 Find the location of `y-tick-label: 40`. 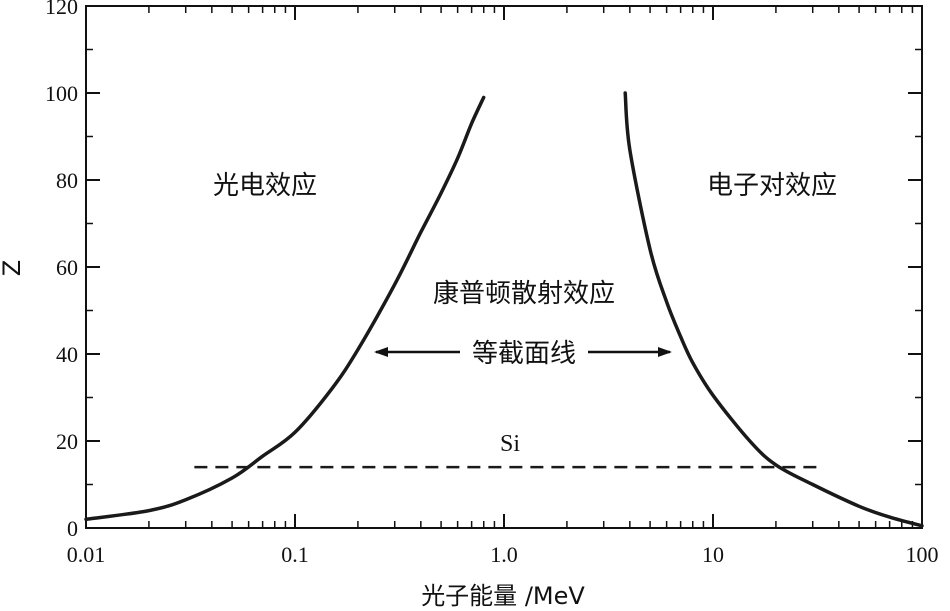

y-tick-label: 40 is located at coordinates (67, 354).